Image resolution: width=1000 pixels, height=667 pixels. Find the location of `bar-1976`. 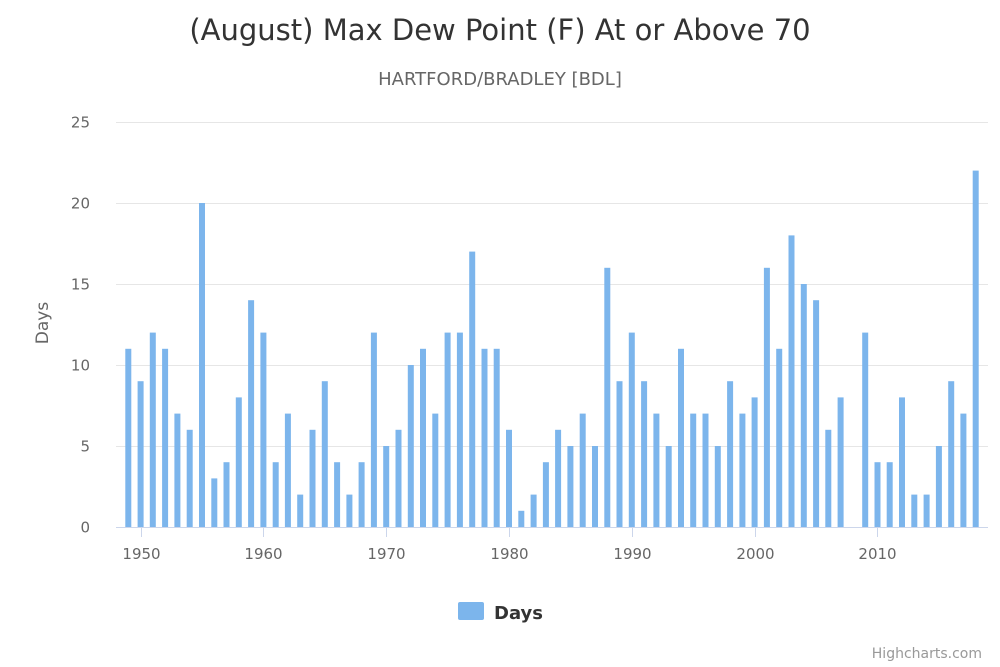

bar-1976 is located at coordinates (459, 429).